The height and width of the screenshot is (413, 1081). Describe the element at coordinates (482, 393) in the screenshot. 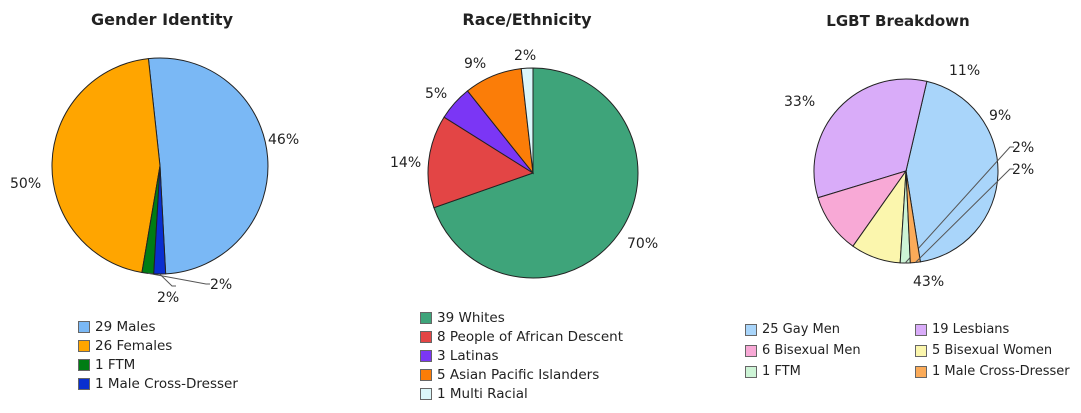

I see `legend-label: 1 Multi Racial` at that location.